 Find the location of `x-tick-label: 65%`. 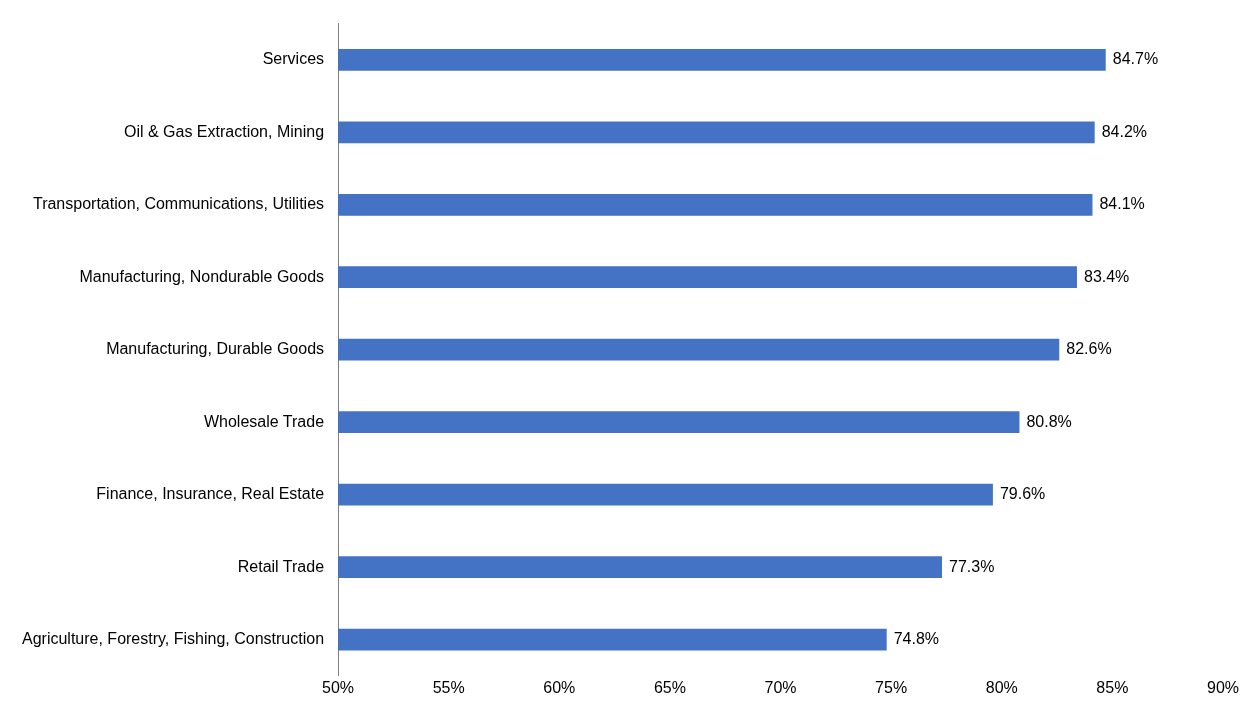

x-tick-label: 65% is located at coordinates (669, 687).